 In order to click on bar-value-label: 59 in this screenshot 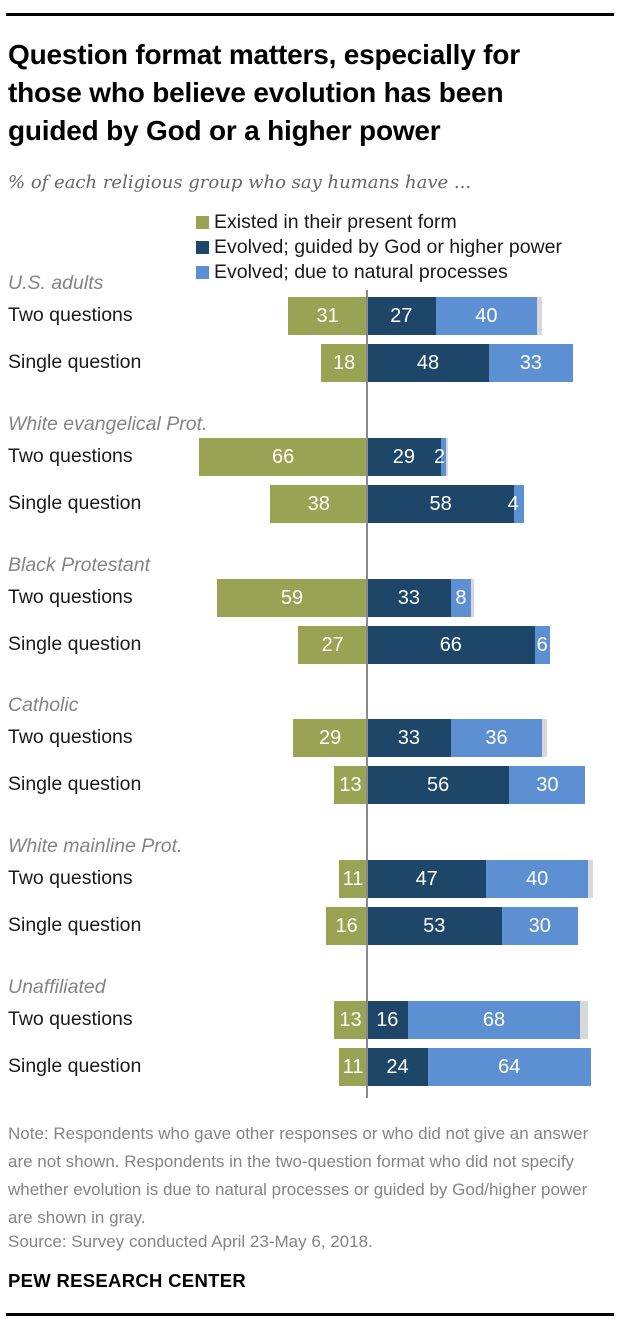, I will do `click(292, 598)`.